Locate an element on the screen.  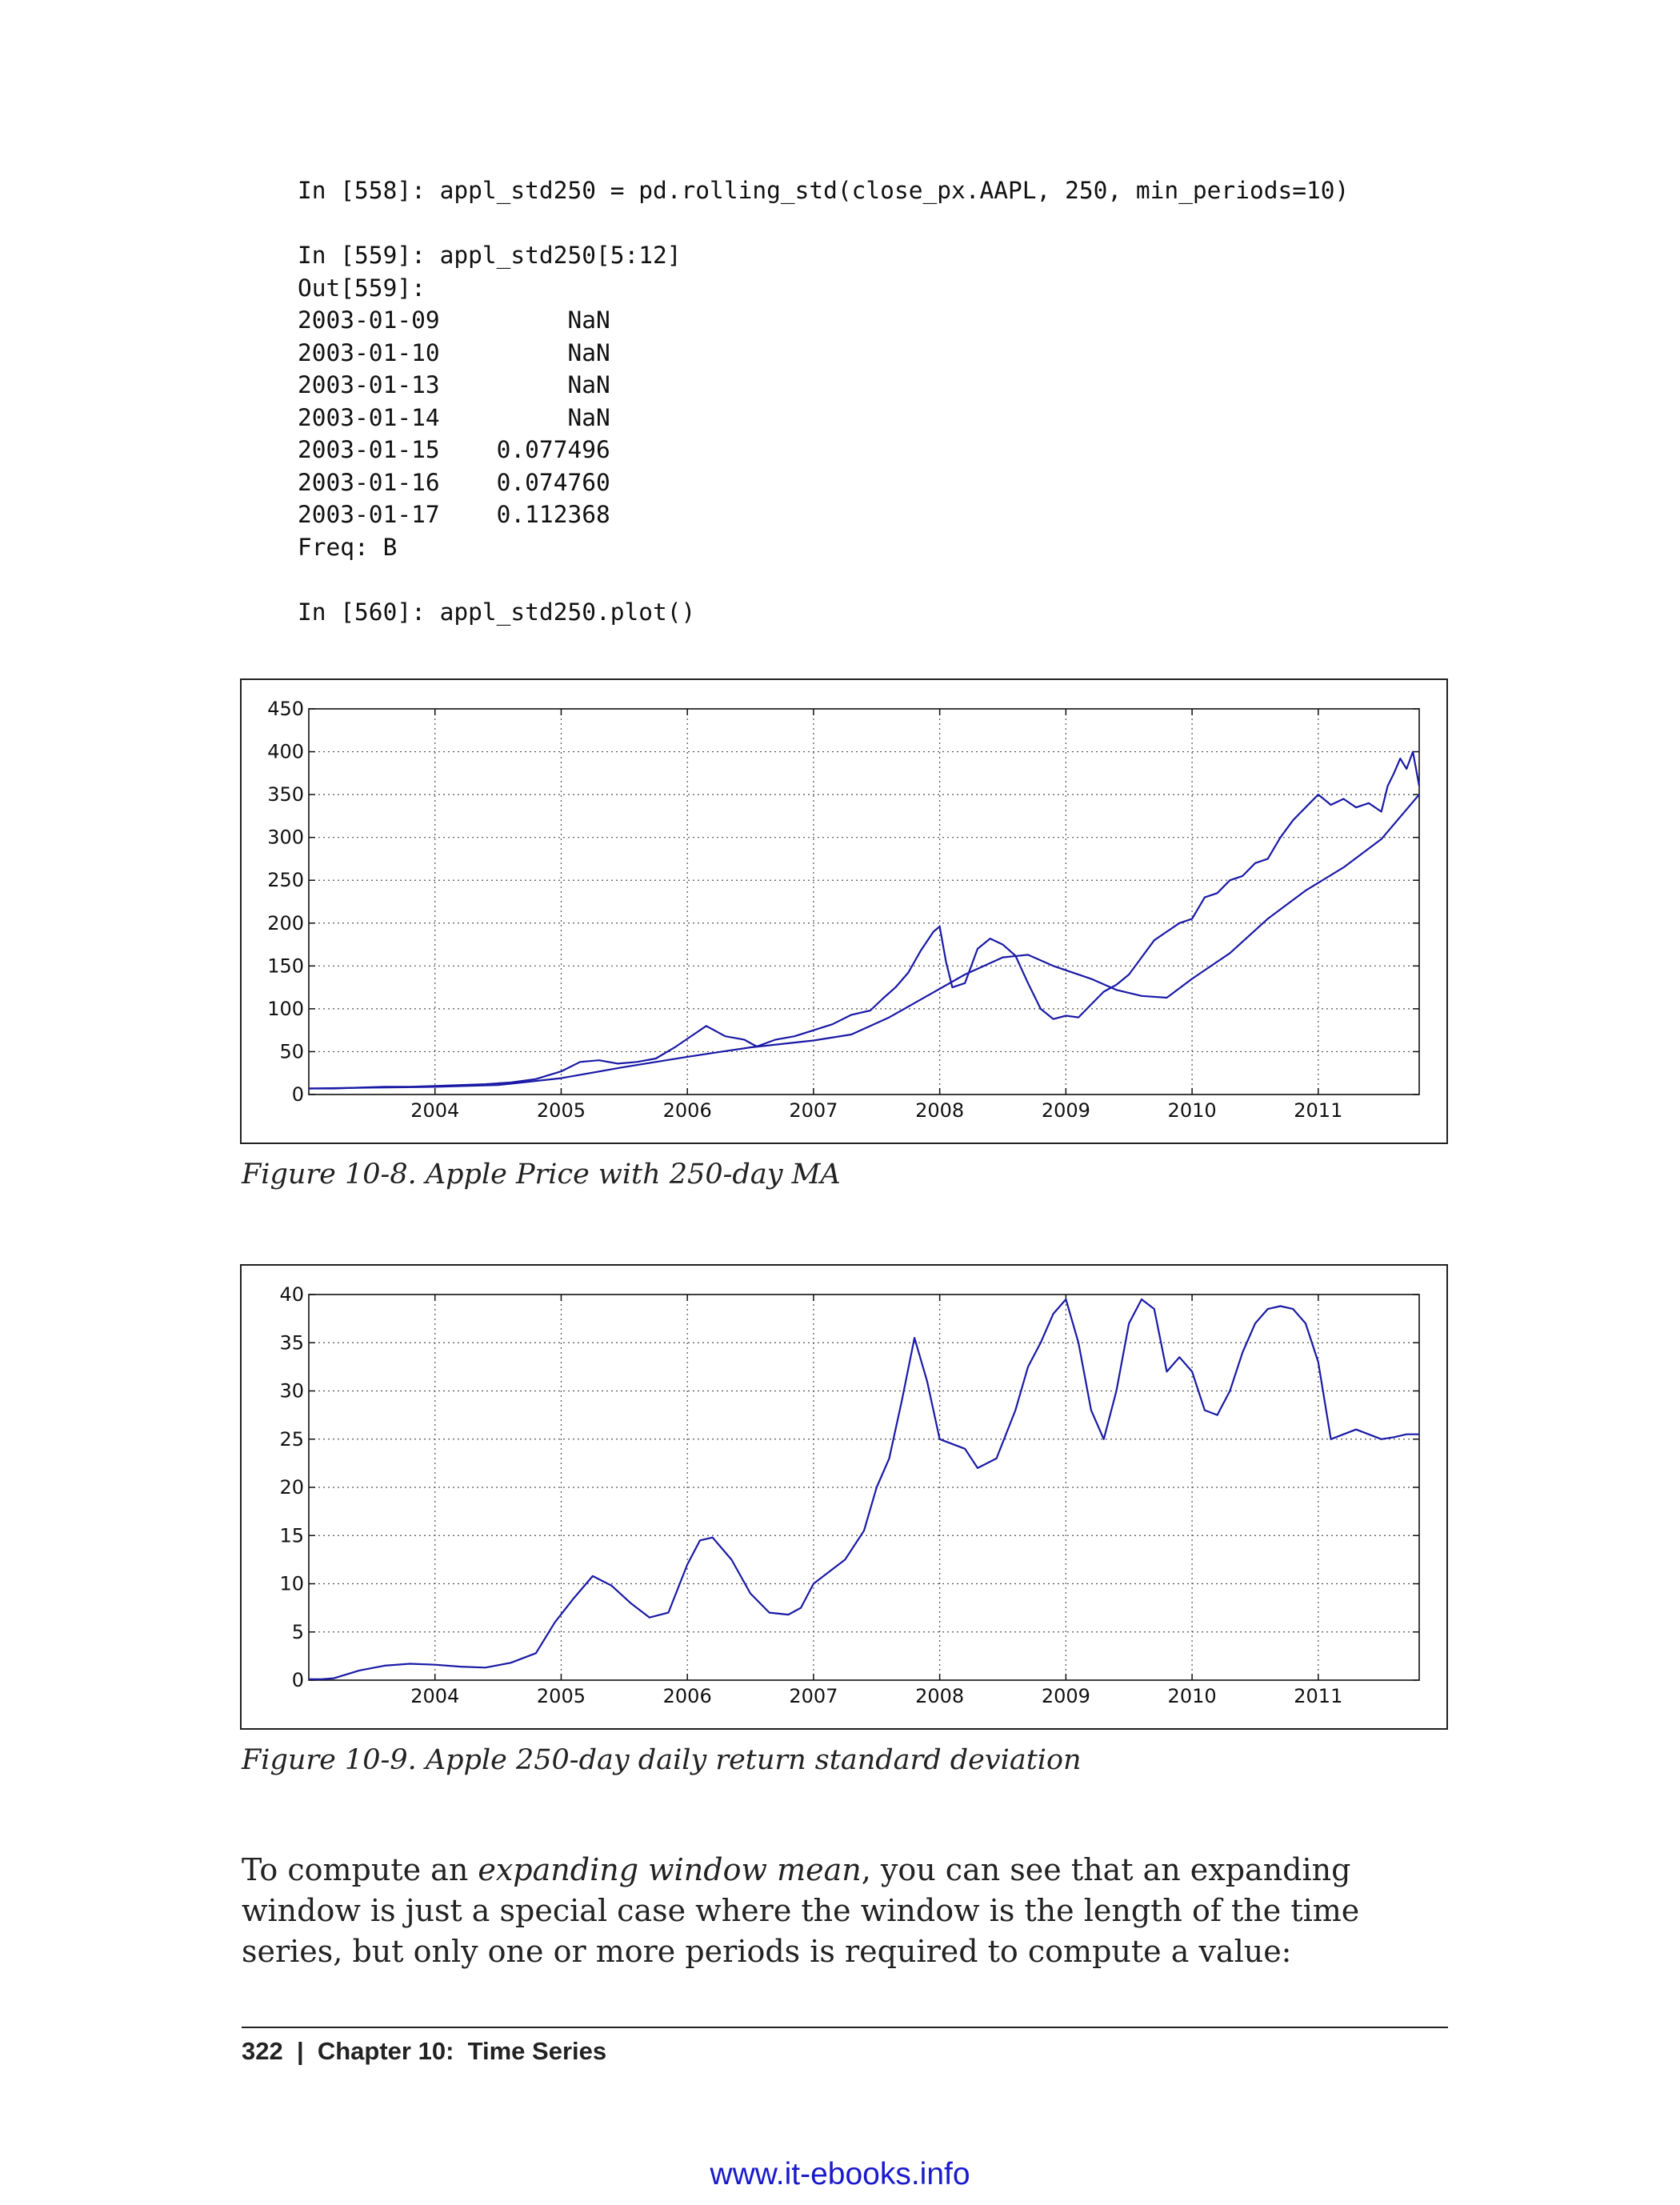
code-line: 2003-01-16 0.074760 is located at coordinates (454, 482).